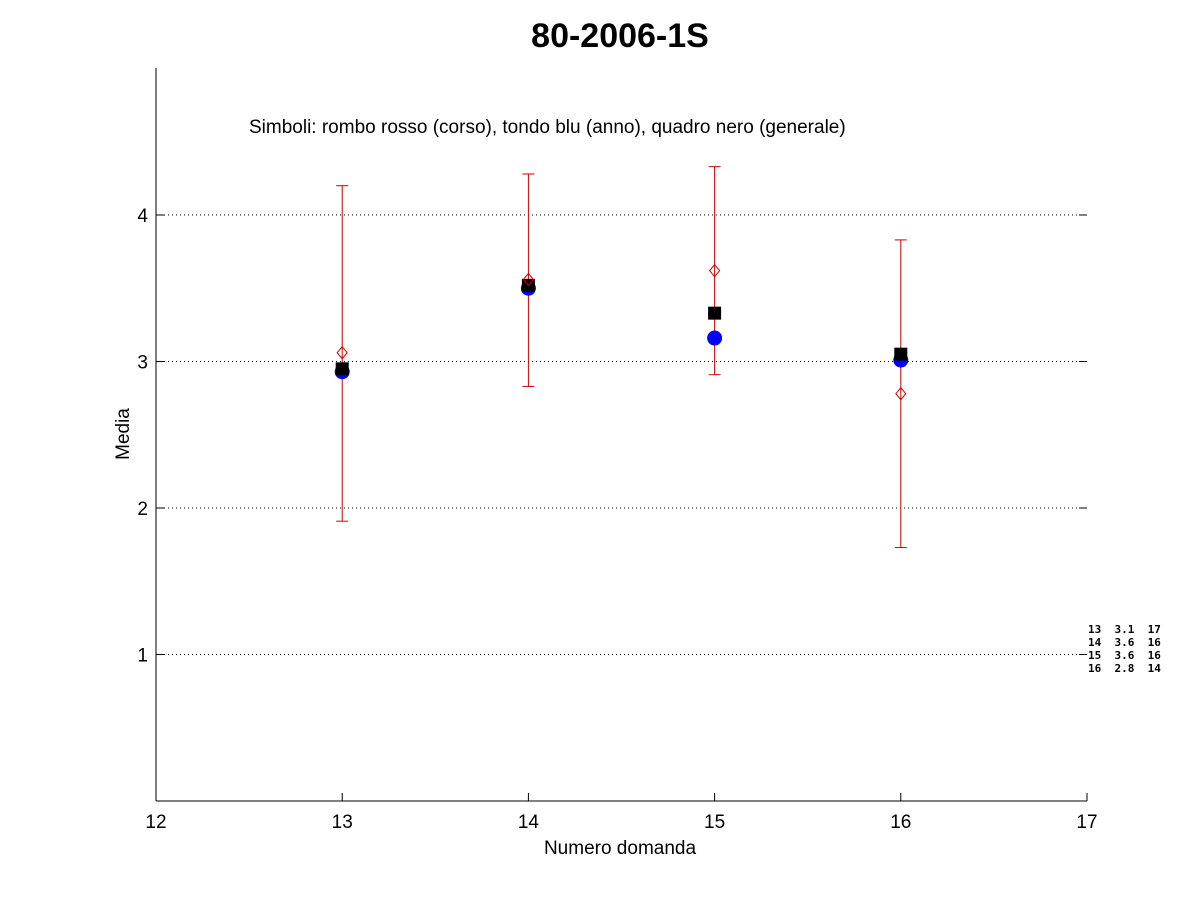 The height and width of the screenshot is (900, 1201). Describe the element at coordinates (621, 813) in the screenshot. I see `x-ticks: 12 13 14 15 16 17` at that location.